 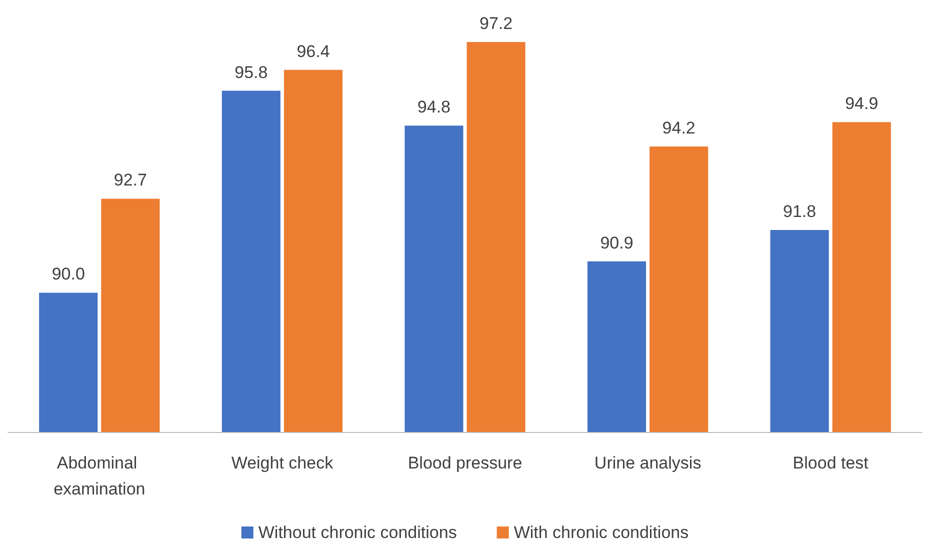 What do you see at coordinates (130, 180) in the screenshot?
I see `data-label: 92.7` at bounding box center [130, 180].